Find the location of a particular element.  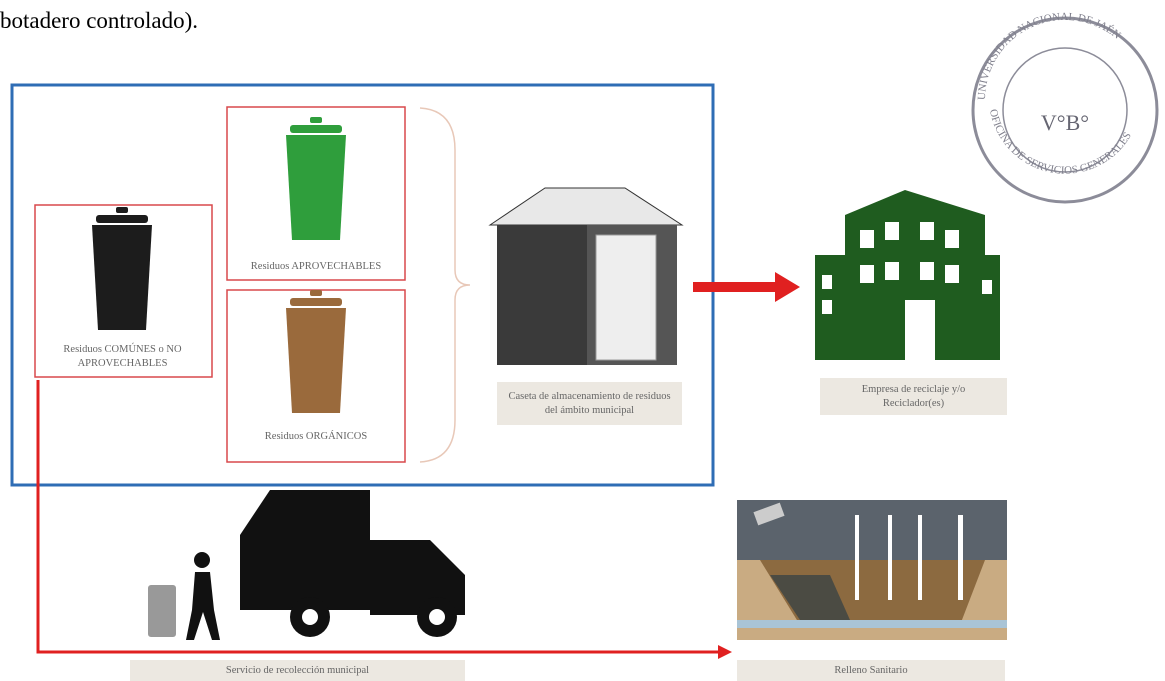

label: Empresa de reciclaje y/o Reciclador(es) is located at coordinates (913, 396).